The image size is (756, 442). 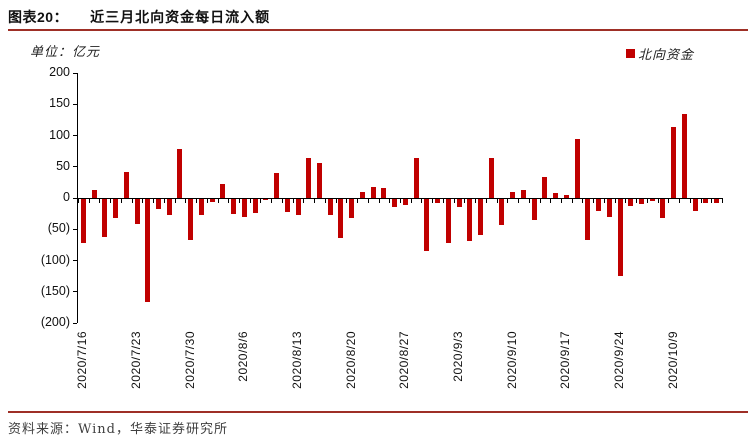 What do you see at coordinates (189, 360) in the screenshot?
I see `x-axis-date-label: 2020/7/30` at bounding box center [189, 360].